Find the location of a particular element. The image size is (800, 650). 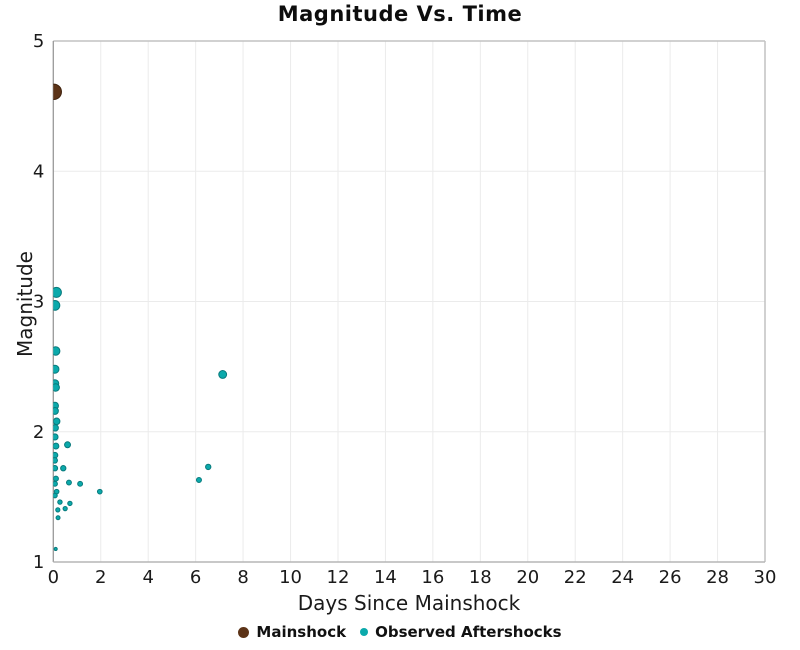

legend-item: Mainshock is located at coordinates (292, 632).